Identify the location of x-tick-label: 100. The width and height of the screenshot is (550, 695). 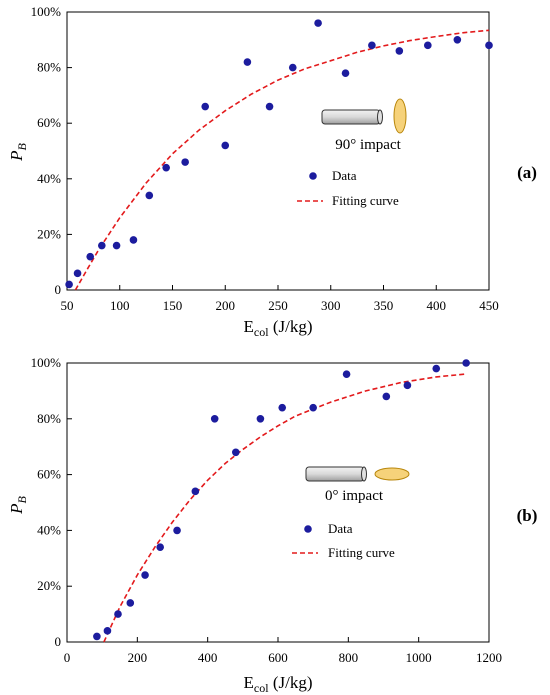
(120, 305).